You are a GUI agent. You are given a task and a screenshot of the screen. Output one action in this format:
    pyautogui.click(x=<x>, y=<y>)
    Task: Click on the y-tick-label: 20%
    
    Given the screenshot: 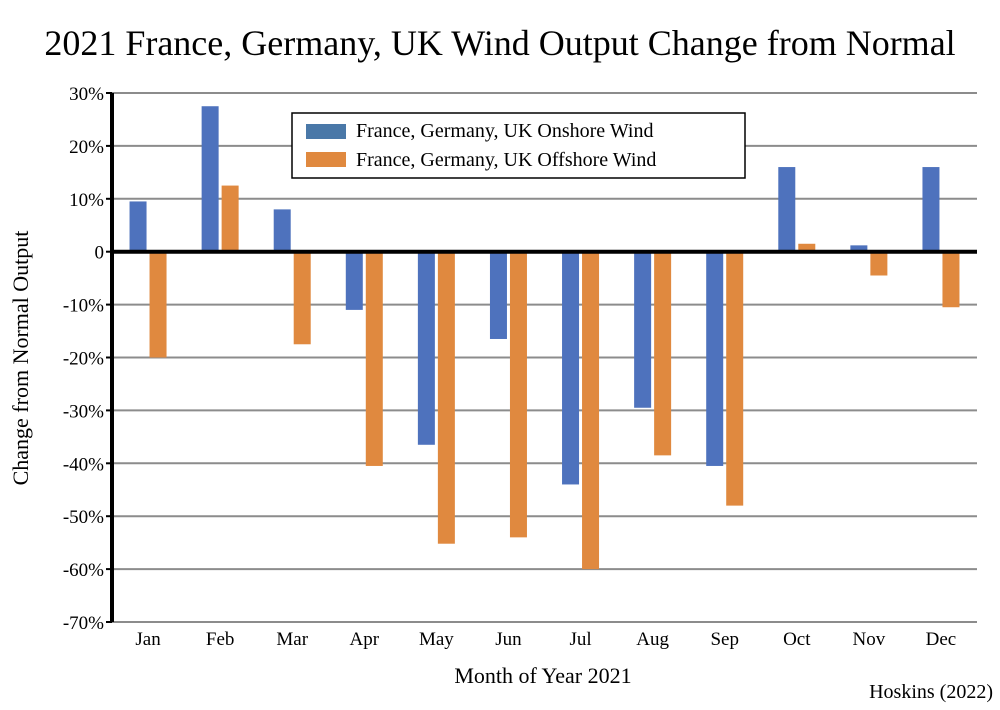 What is the action you would take?
    pyautogui.click(x=86, y=147)
    